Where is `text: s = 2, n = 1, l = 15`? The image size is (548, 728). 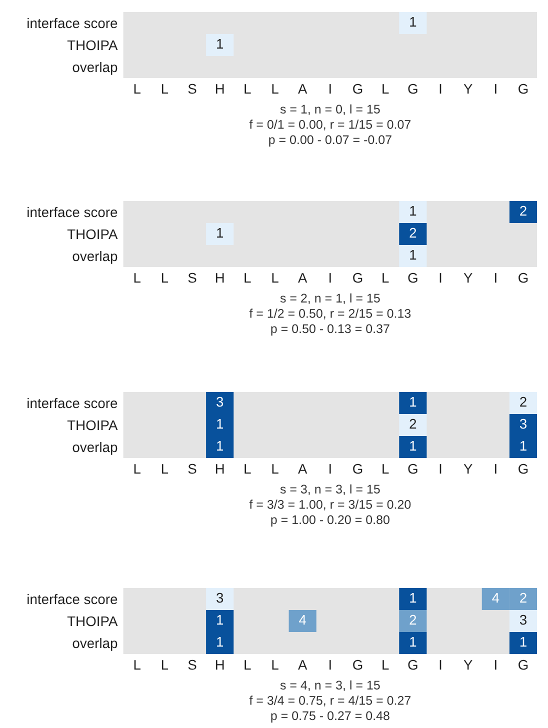 text: s = 2, n = 1, l = 15 is located at coordinates (330, 298).